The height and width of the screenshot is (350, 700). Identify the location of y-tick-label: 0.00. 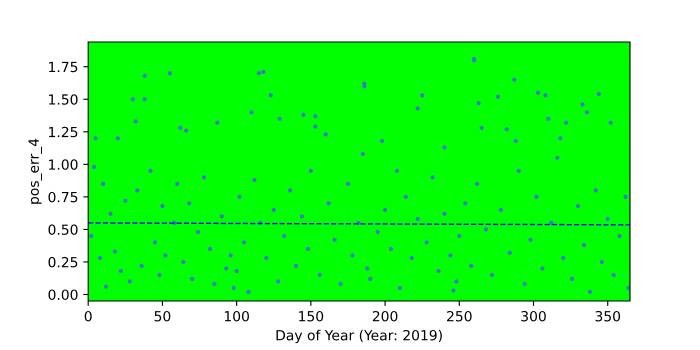
(63, 294).